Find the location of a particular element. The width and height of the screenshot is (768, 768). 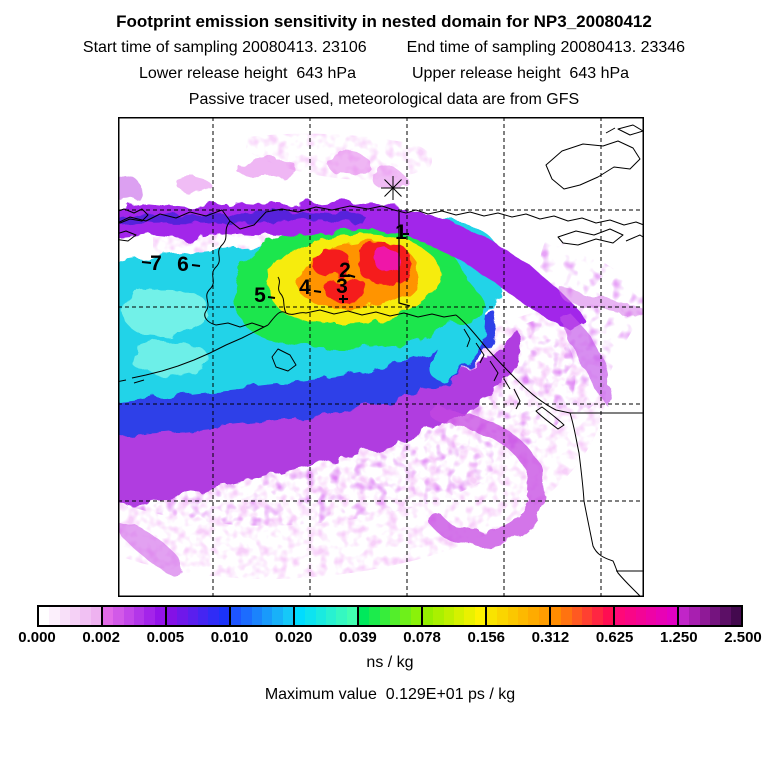

colorbar-unit: ns / kg is located at coordinates (390, 662).